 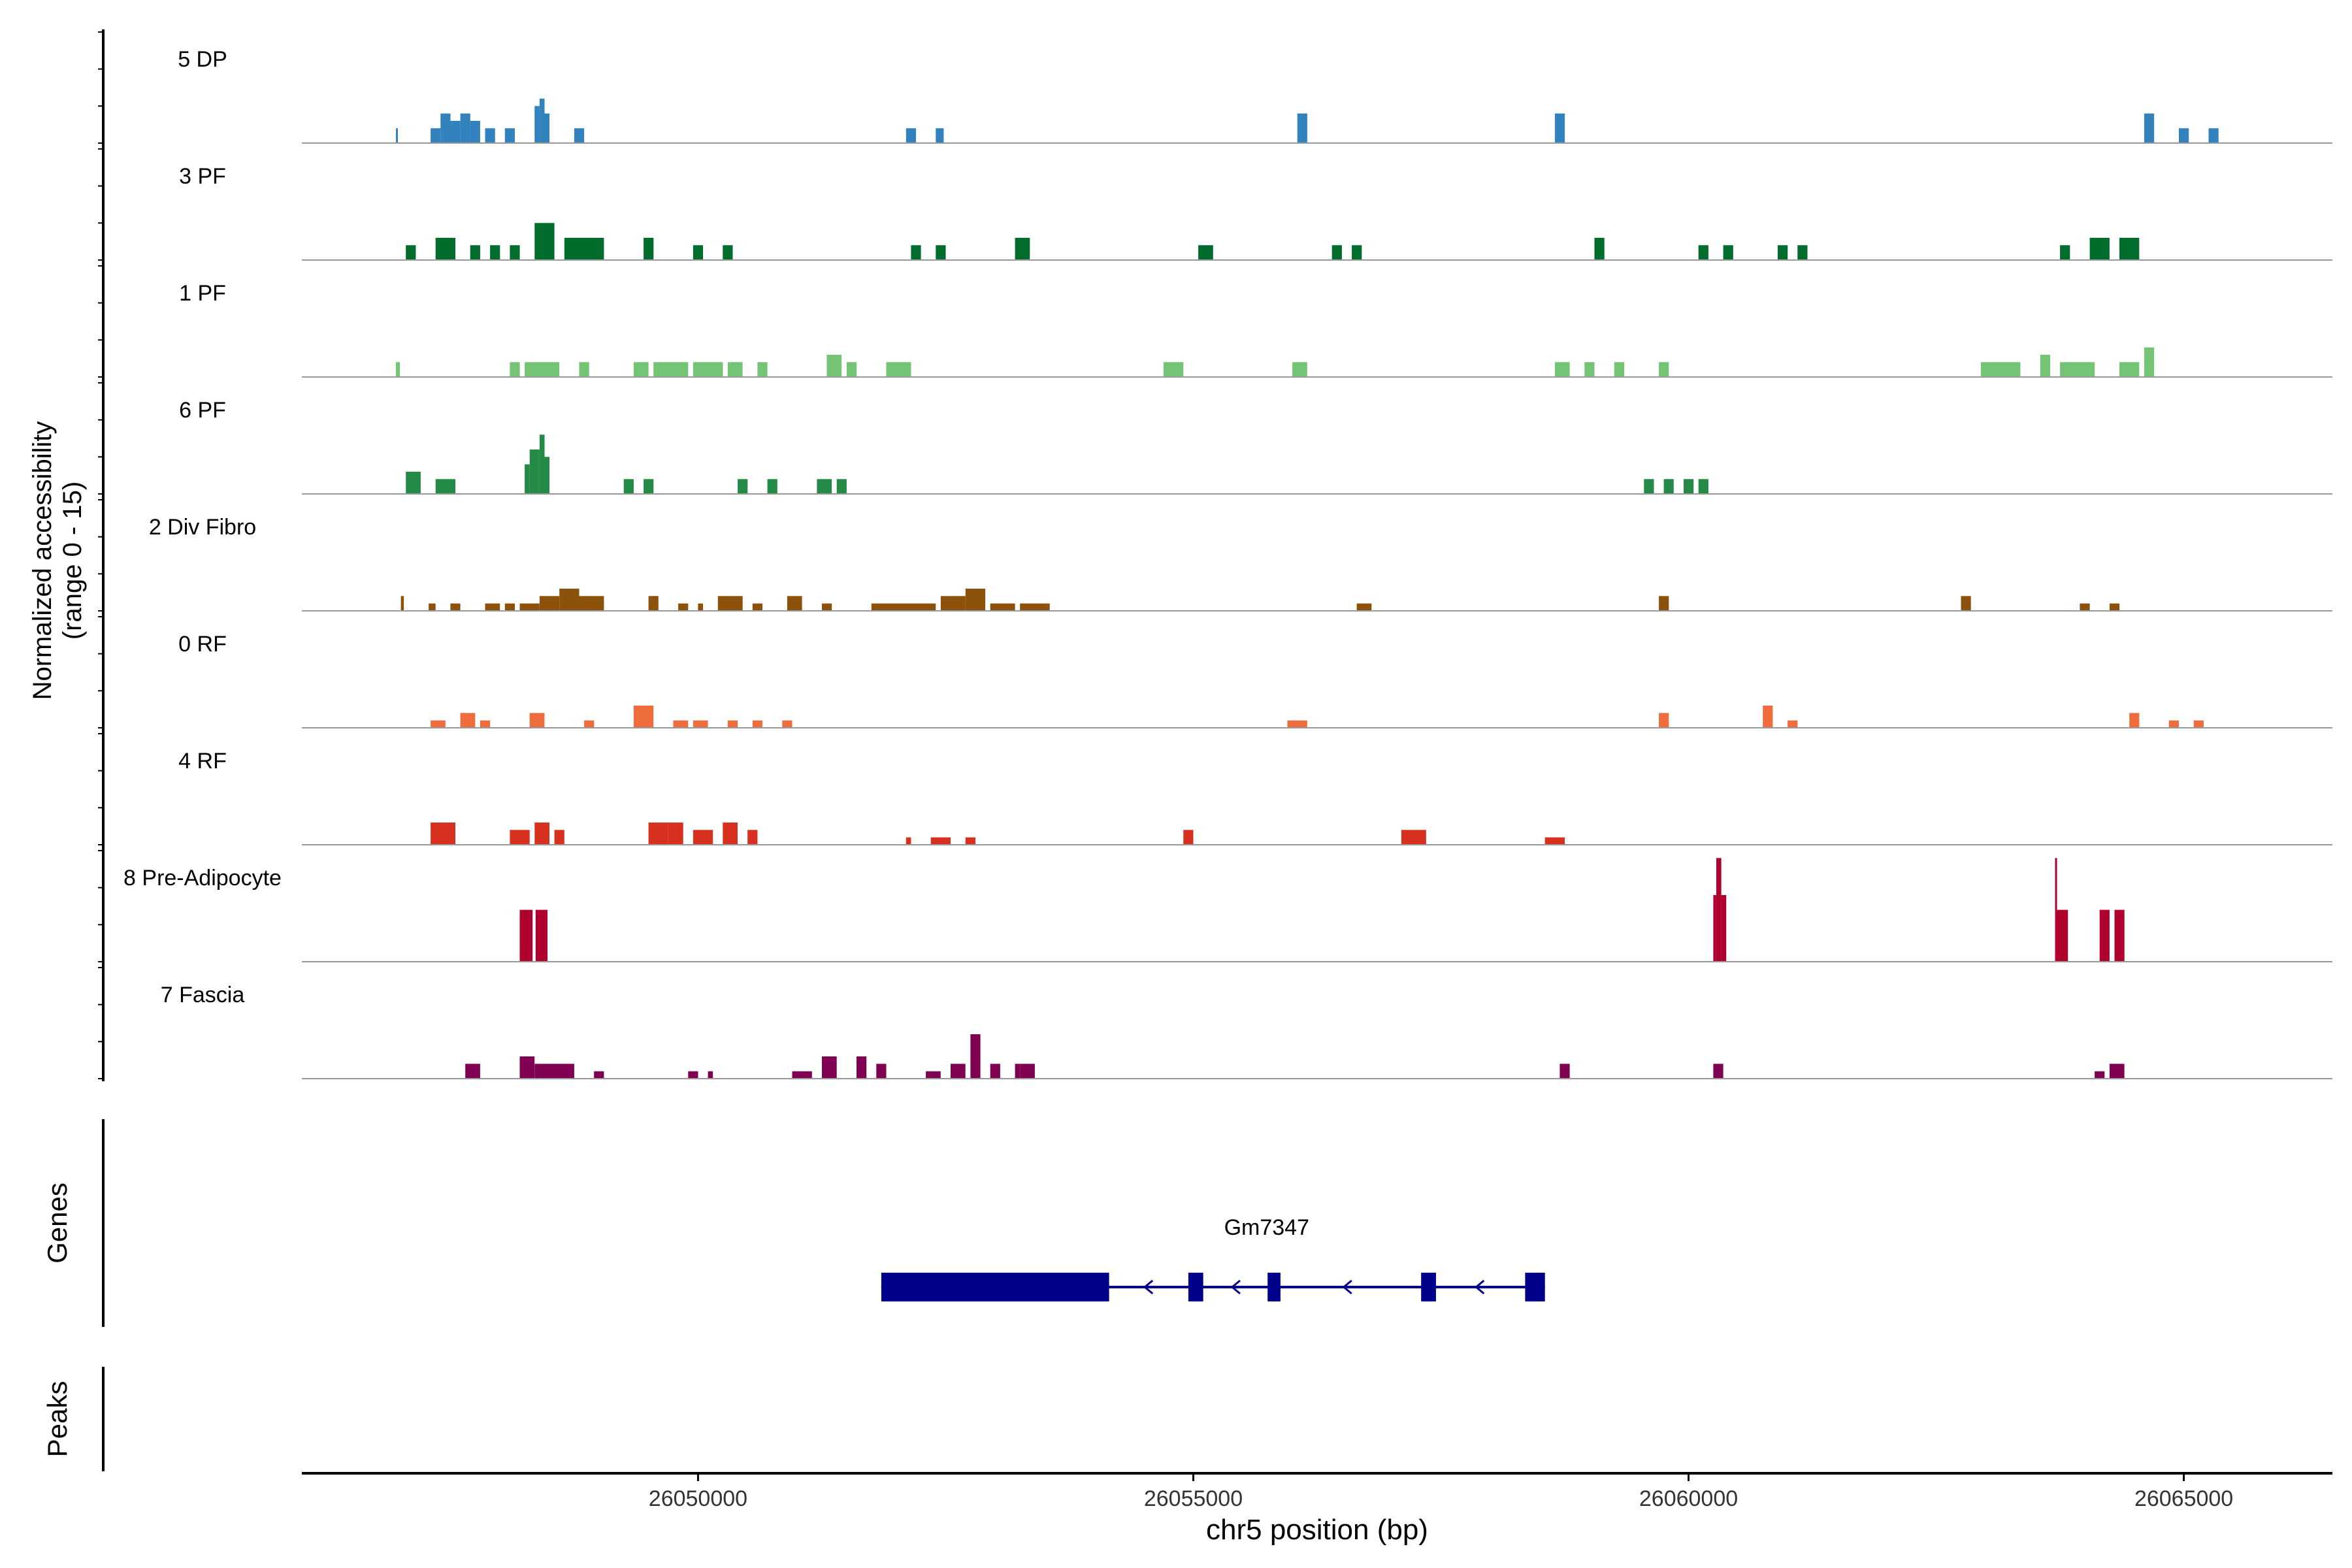 What do you see at coordinates (2183, 1498) in the screenshot?
I see `x-tick-label: 26065000` at bounding box center [2183, 1498].